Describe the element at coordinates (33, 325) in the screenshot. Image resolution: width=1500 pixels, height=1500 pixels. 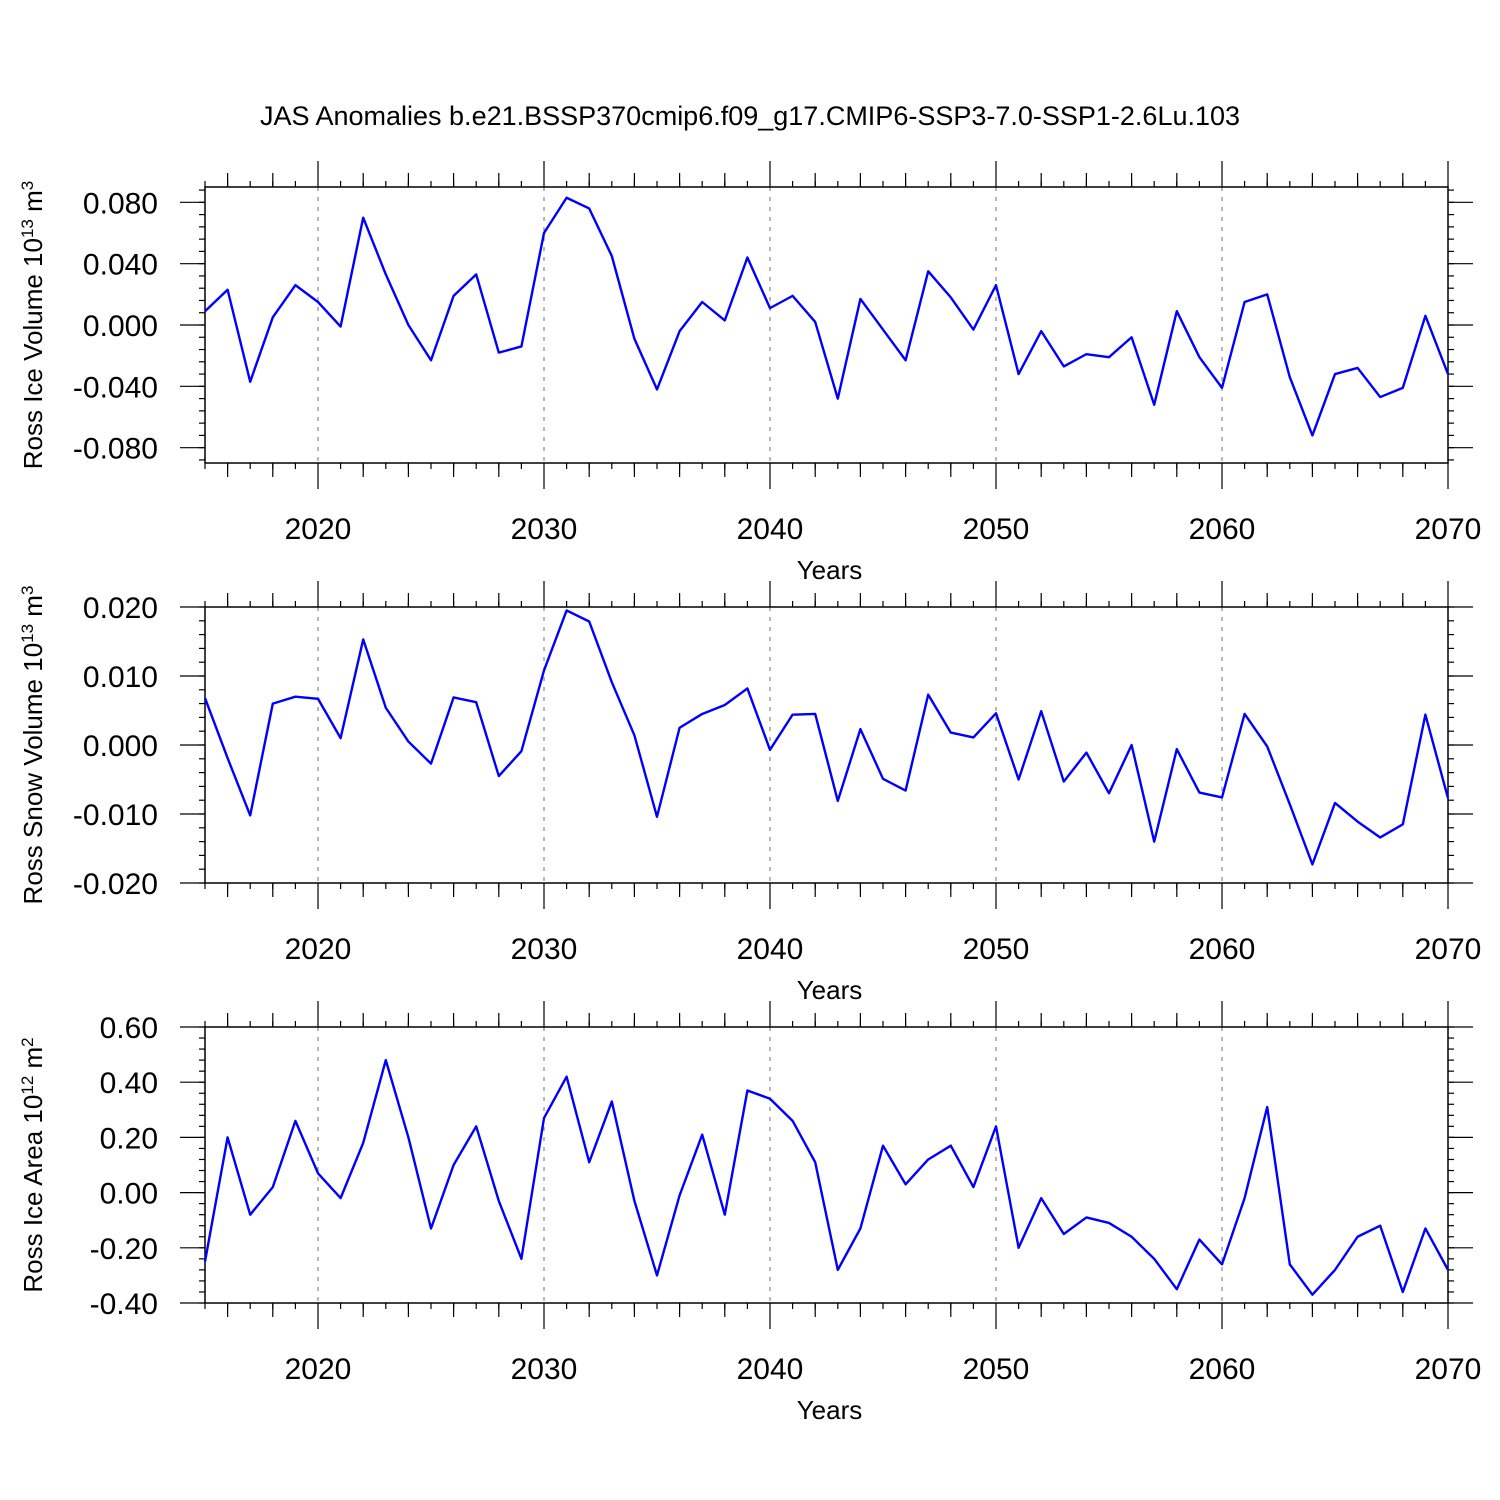
I see `panel-1-ylabel: Ross Ice Volume 1013 m3` at that location.